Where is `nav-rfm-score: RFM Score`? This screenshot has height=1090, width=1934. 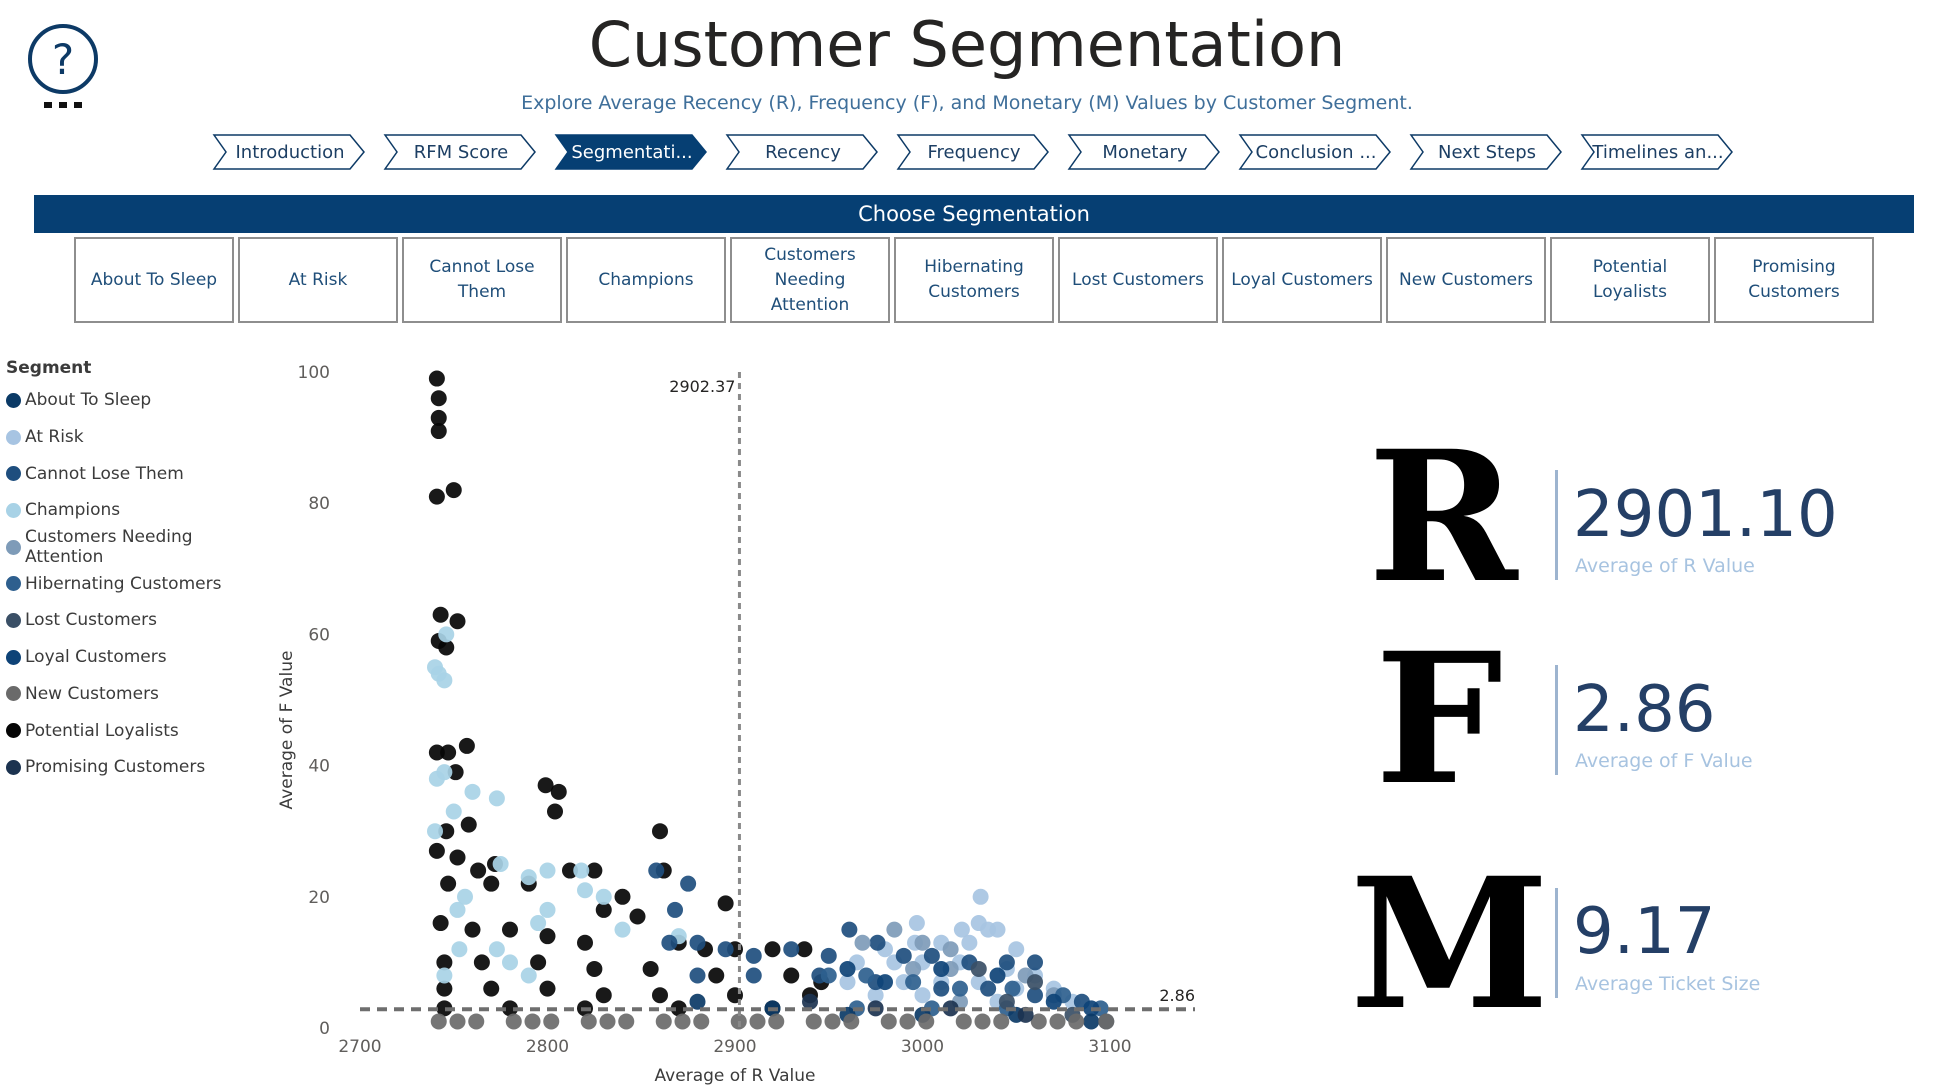 nav-rfm-score: RFM Score is located at coordinates (461, 152).